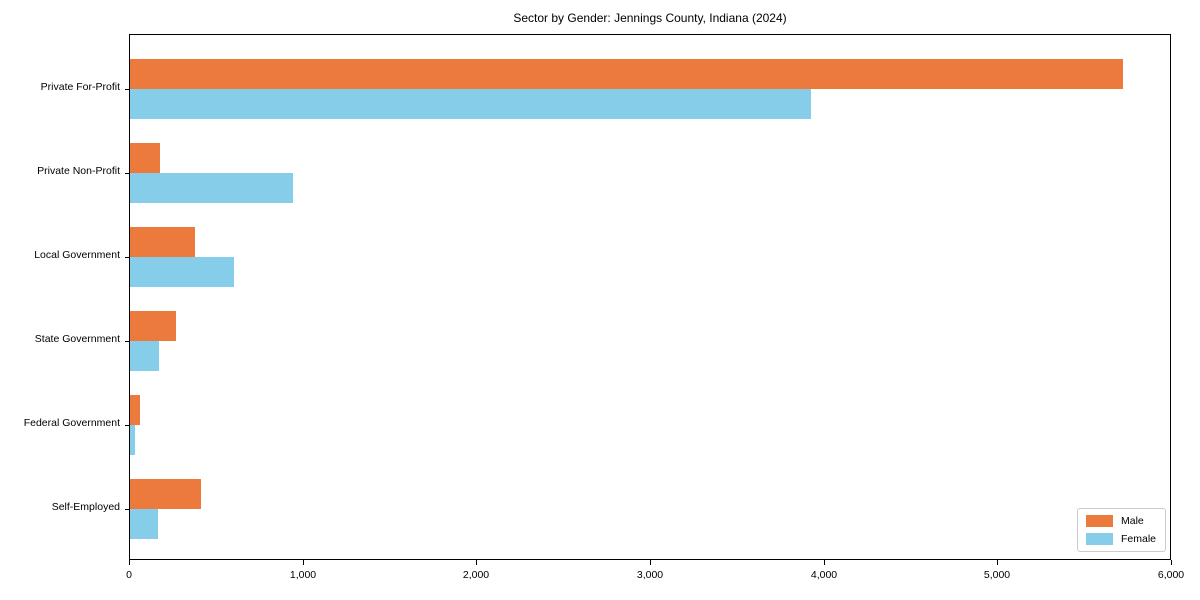  I want to click on x-tick-label-0: 0, so click(129, 575).